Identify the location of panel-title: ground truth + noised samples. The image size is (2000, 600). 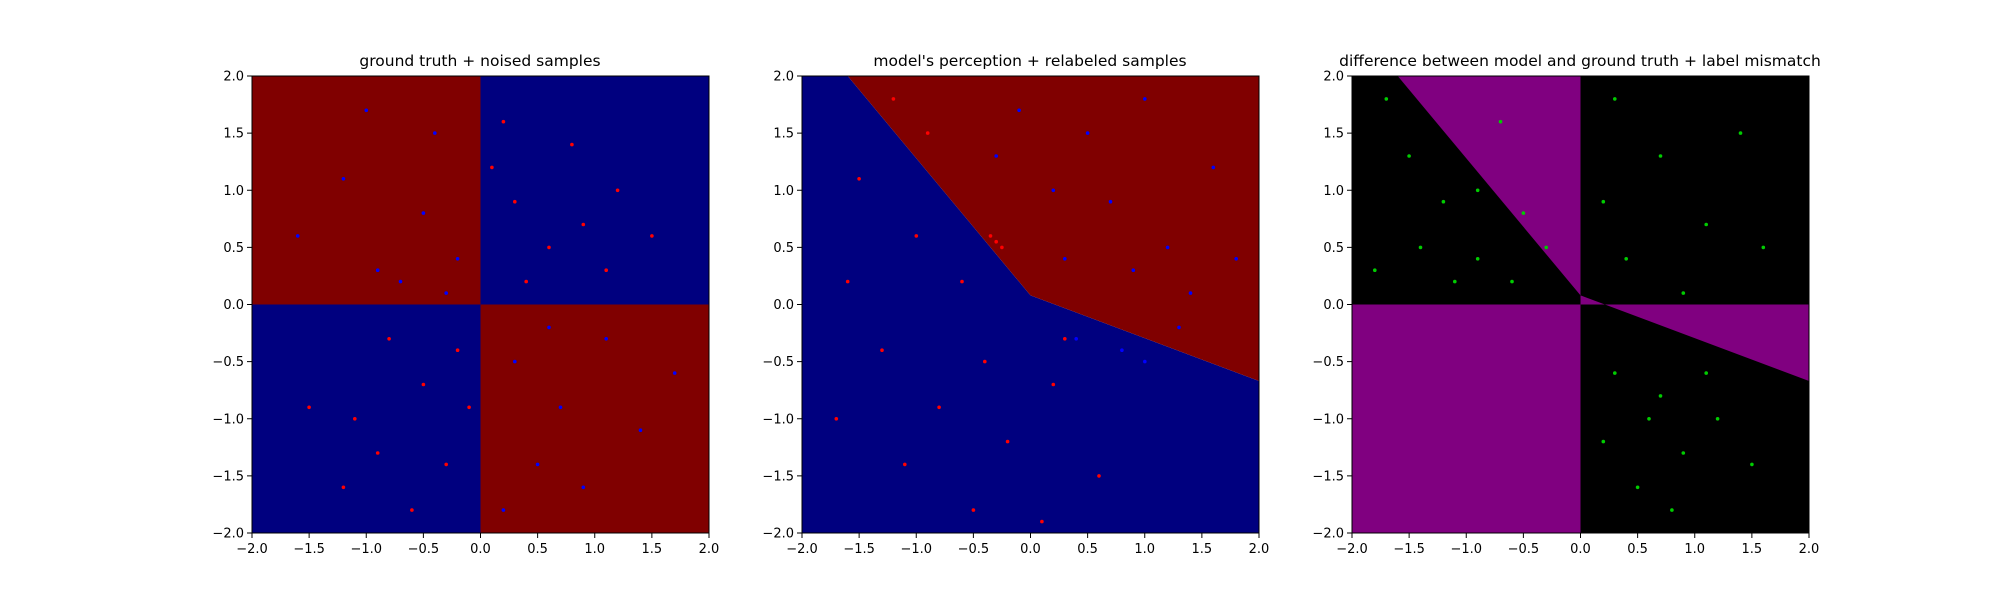
(479, 61).